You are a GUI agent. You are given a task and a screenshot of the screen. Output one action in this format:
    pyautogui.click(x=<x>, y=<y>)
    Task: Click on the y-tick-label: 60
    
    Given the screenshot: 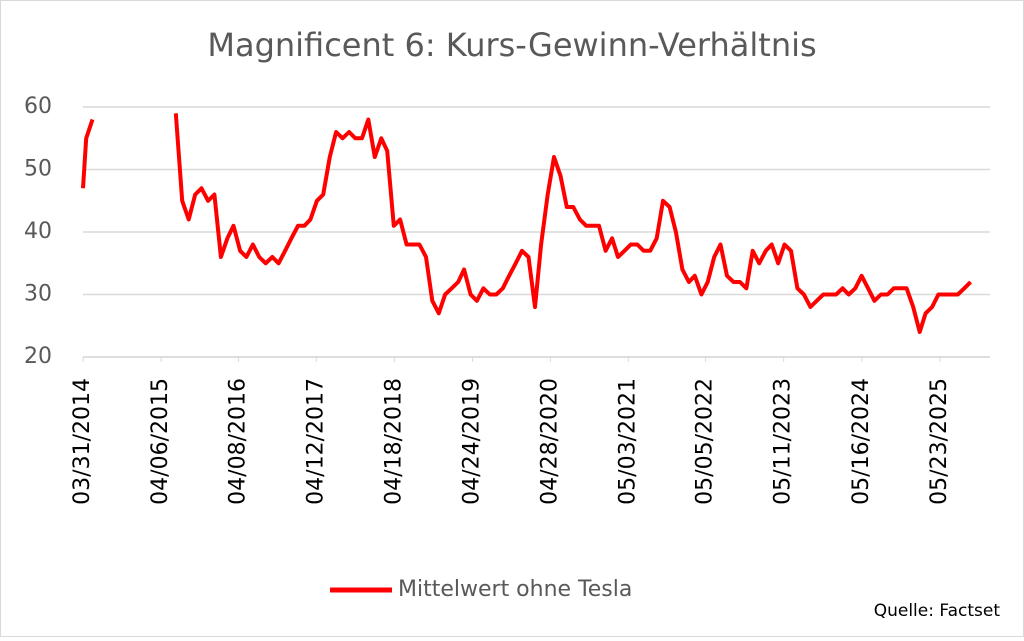 What is the action you would take?
    pyautogui.click(x=38, y=106)
    